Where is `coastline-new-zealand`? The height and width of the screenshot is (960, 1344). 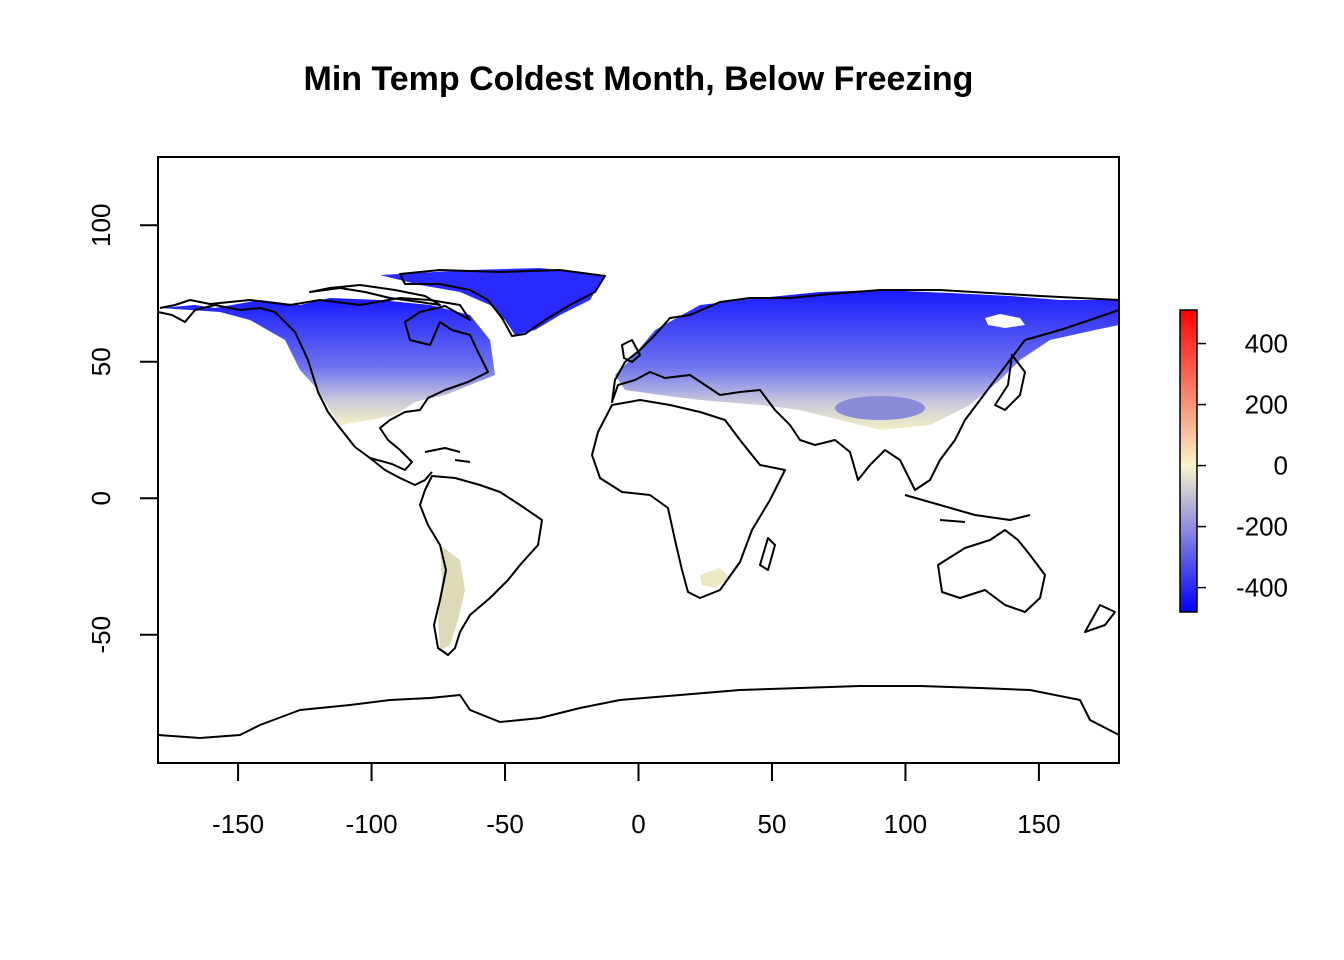 coastline-new-zealand is located at coordinates (1100, 618).